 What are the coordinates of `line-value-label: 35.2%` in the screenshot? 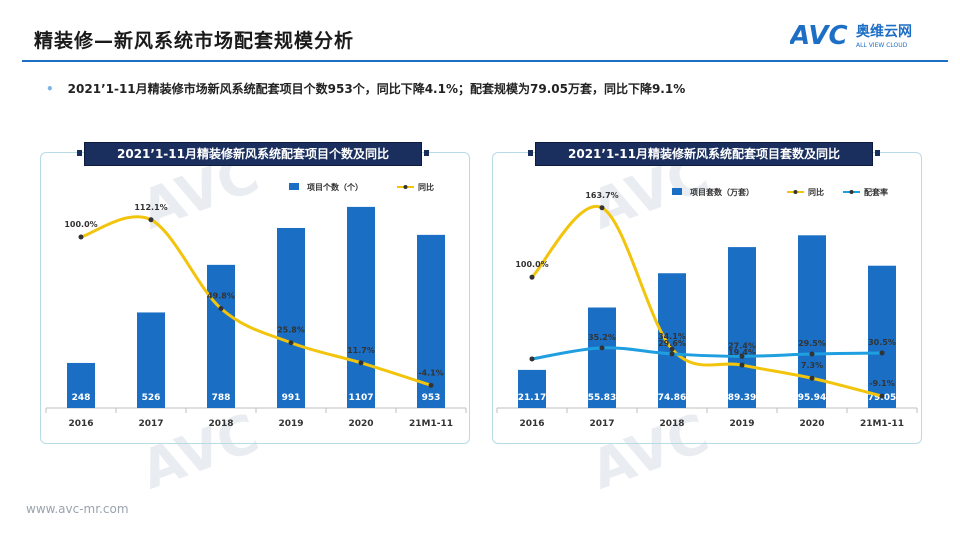 It's located at (602, 337).